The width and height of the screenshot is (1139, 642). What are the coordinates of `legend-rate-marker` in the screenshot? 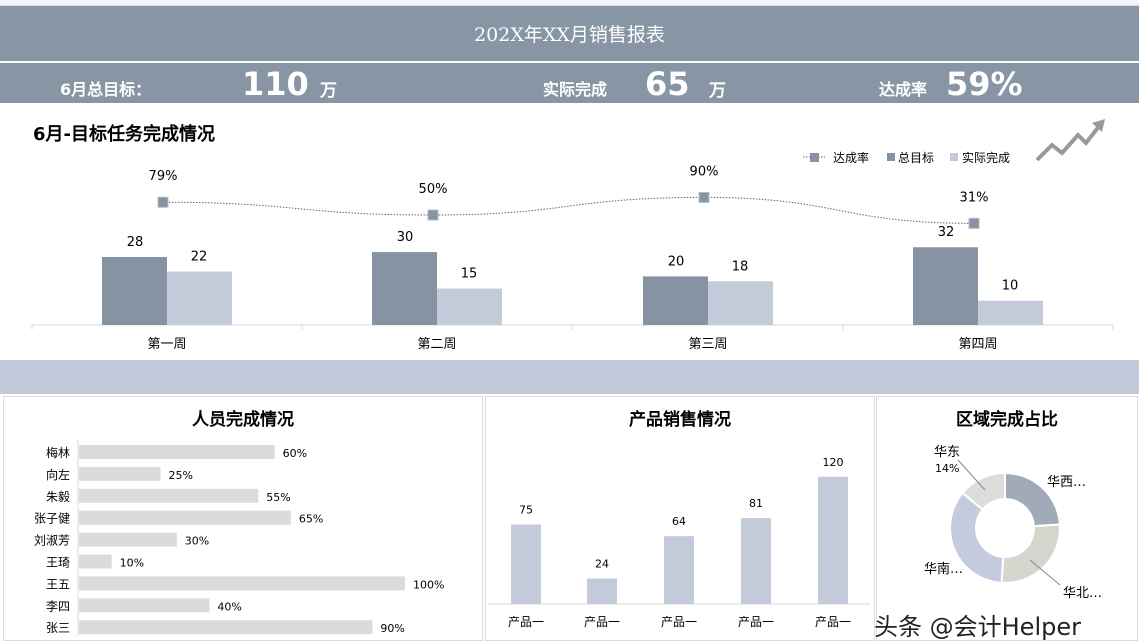 It's located at (814, 157).